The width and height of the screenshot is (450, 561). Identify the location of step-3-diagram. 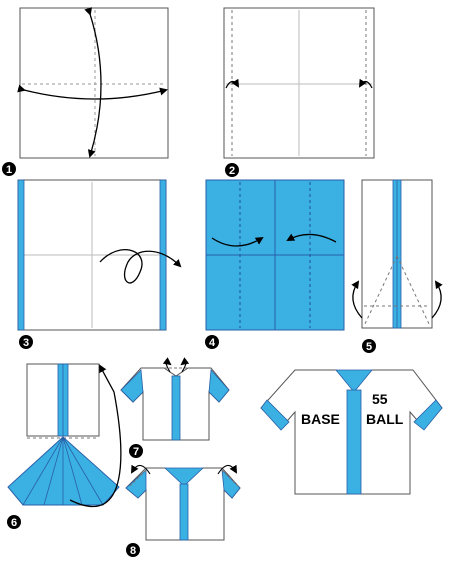
(99, 255).